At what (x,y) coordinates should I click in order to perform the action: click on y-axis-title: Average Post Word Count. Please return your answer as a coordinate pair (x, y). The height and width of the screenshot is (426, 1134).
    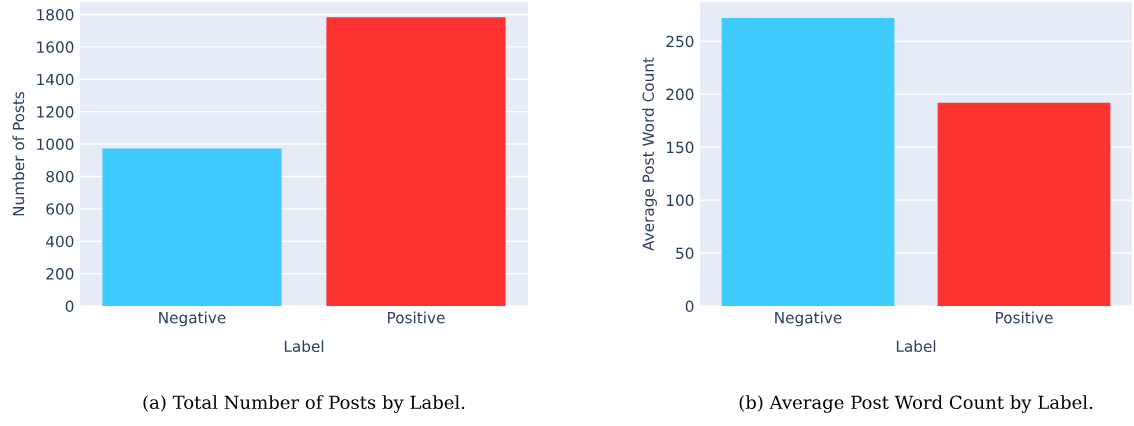
    Looking at the image, I should click on (649, 154).